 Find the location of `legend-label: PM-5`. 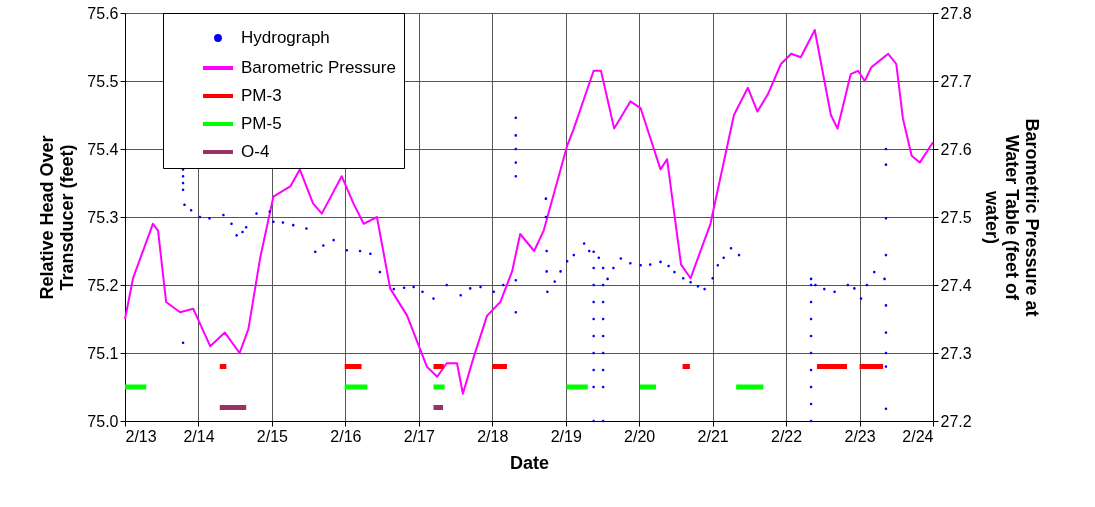

legend-label: PM-5 is located at coordinates (261, 123).